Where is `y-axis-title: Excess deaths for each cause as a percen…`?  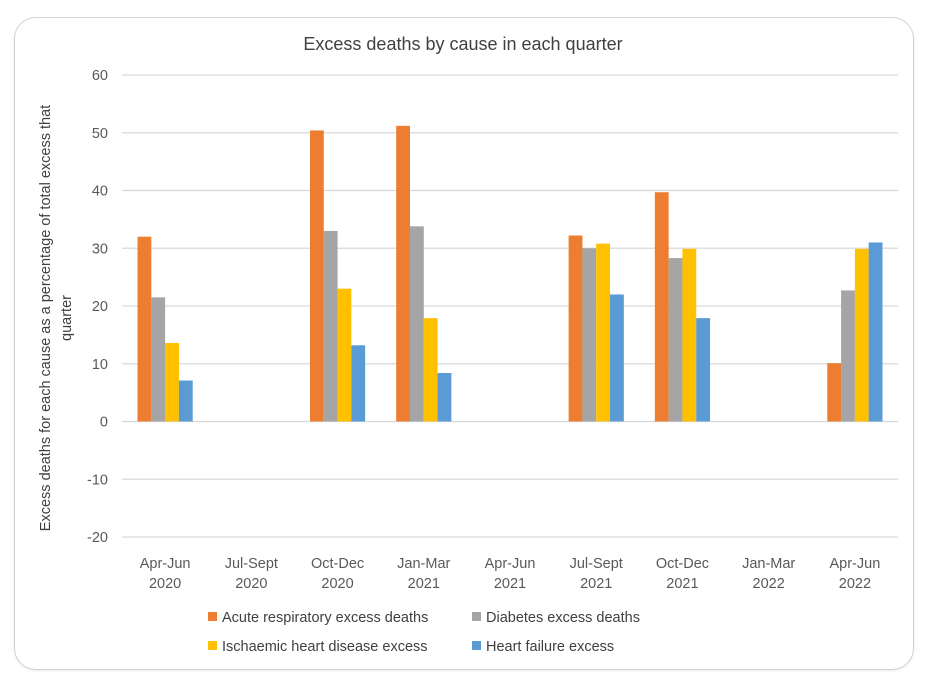
y-axis-title: Excess deaths for each cause as a percen… is located at coordinates (56, 318).